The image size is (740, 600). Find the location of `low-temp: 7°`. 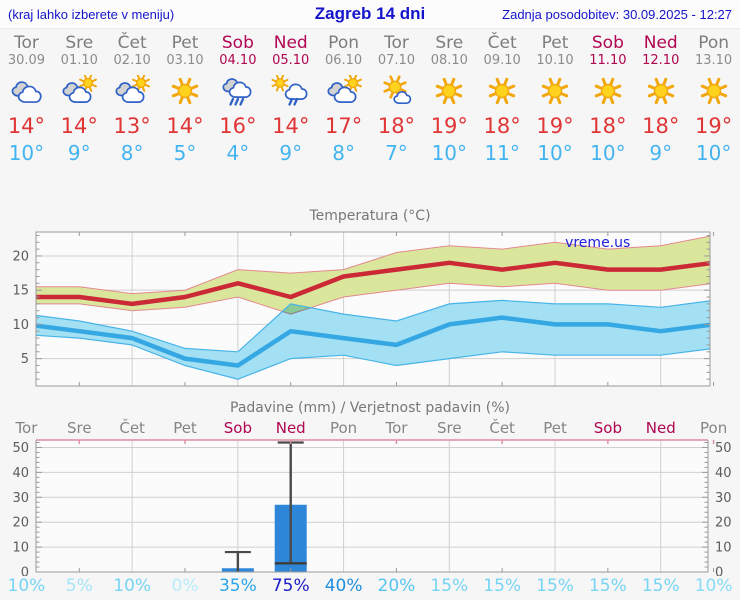

low-temp: 7° is located at coordinates (396, 153).